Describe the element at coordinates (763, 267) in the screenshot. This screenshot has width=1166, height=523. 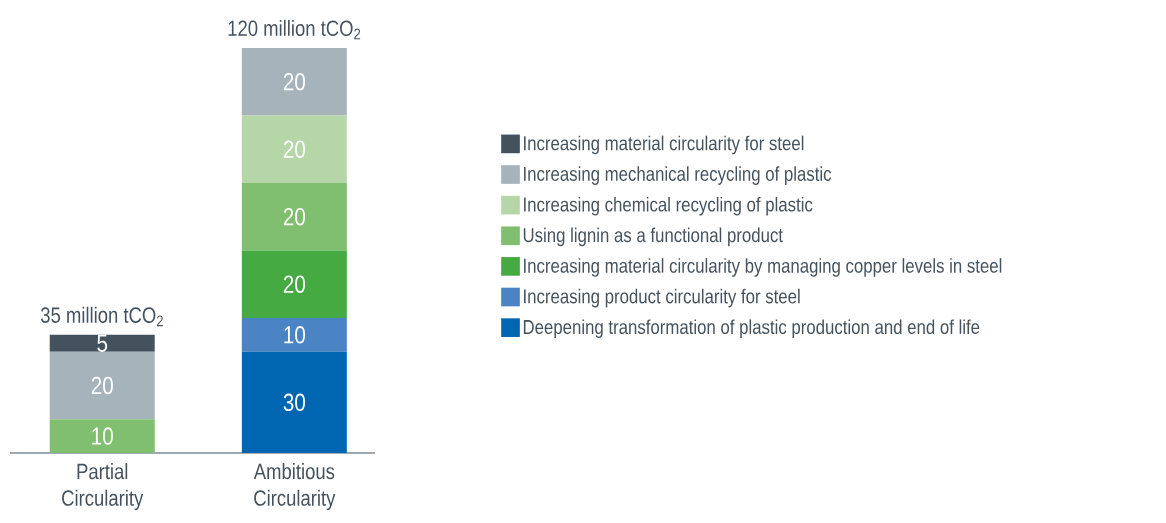
I see `legend-label: Increasing material circularity by managing copper levels in steel` at that location.